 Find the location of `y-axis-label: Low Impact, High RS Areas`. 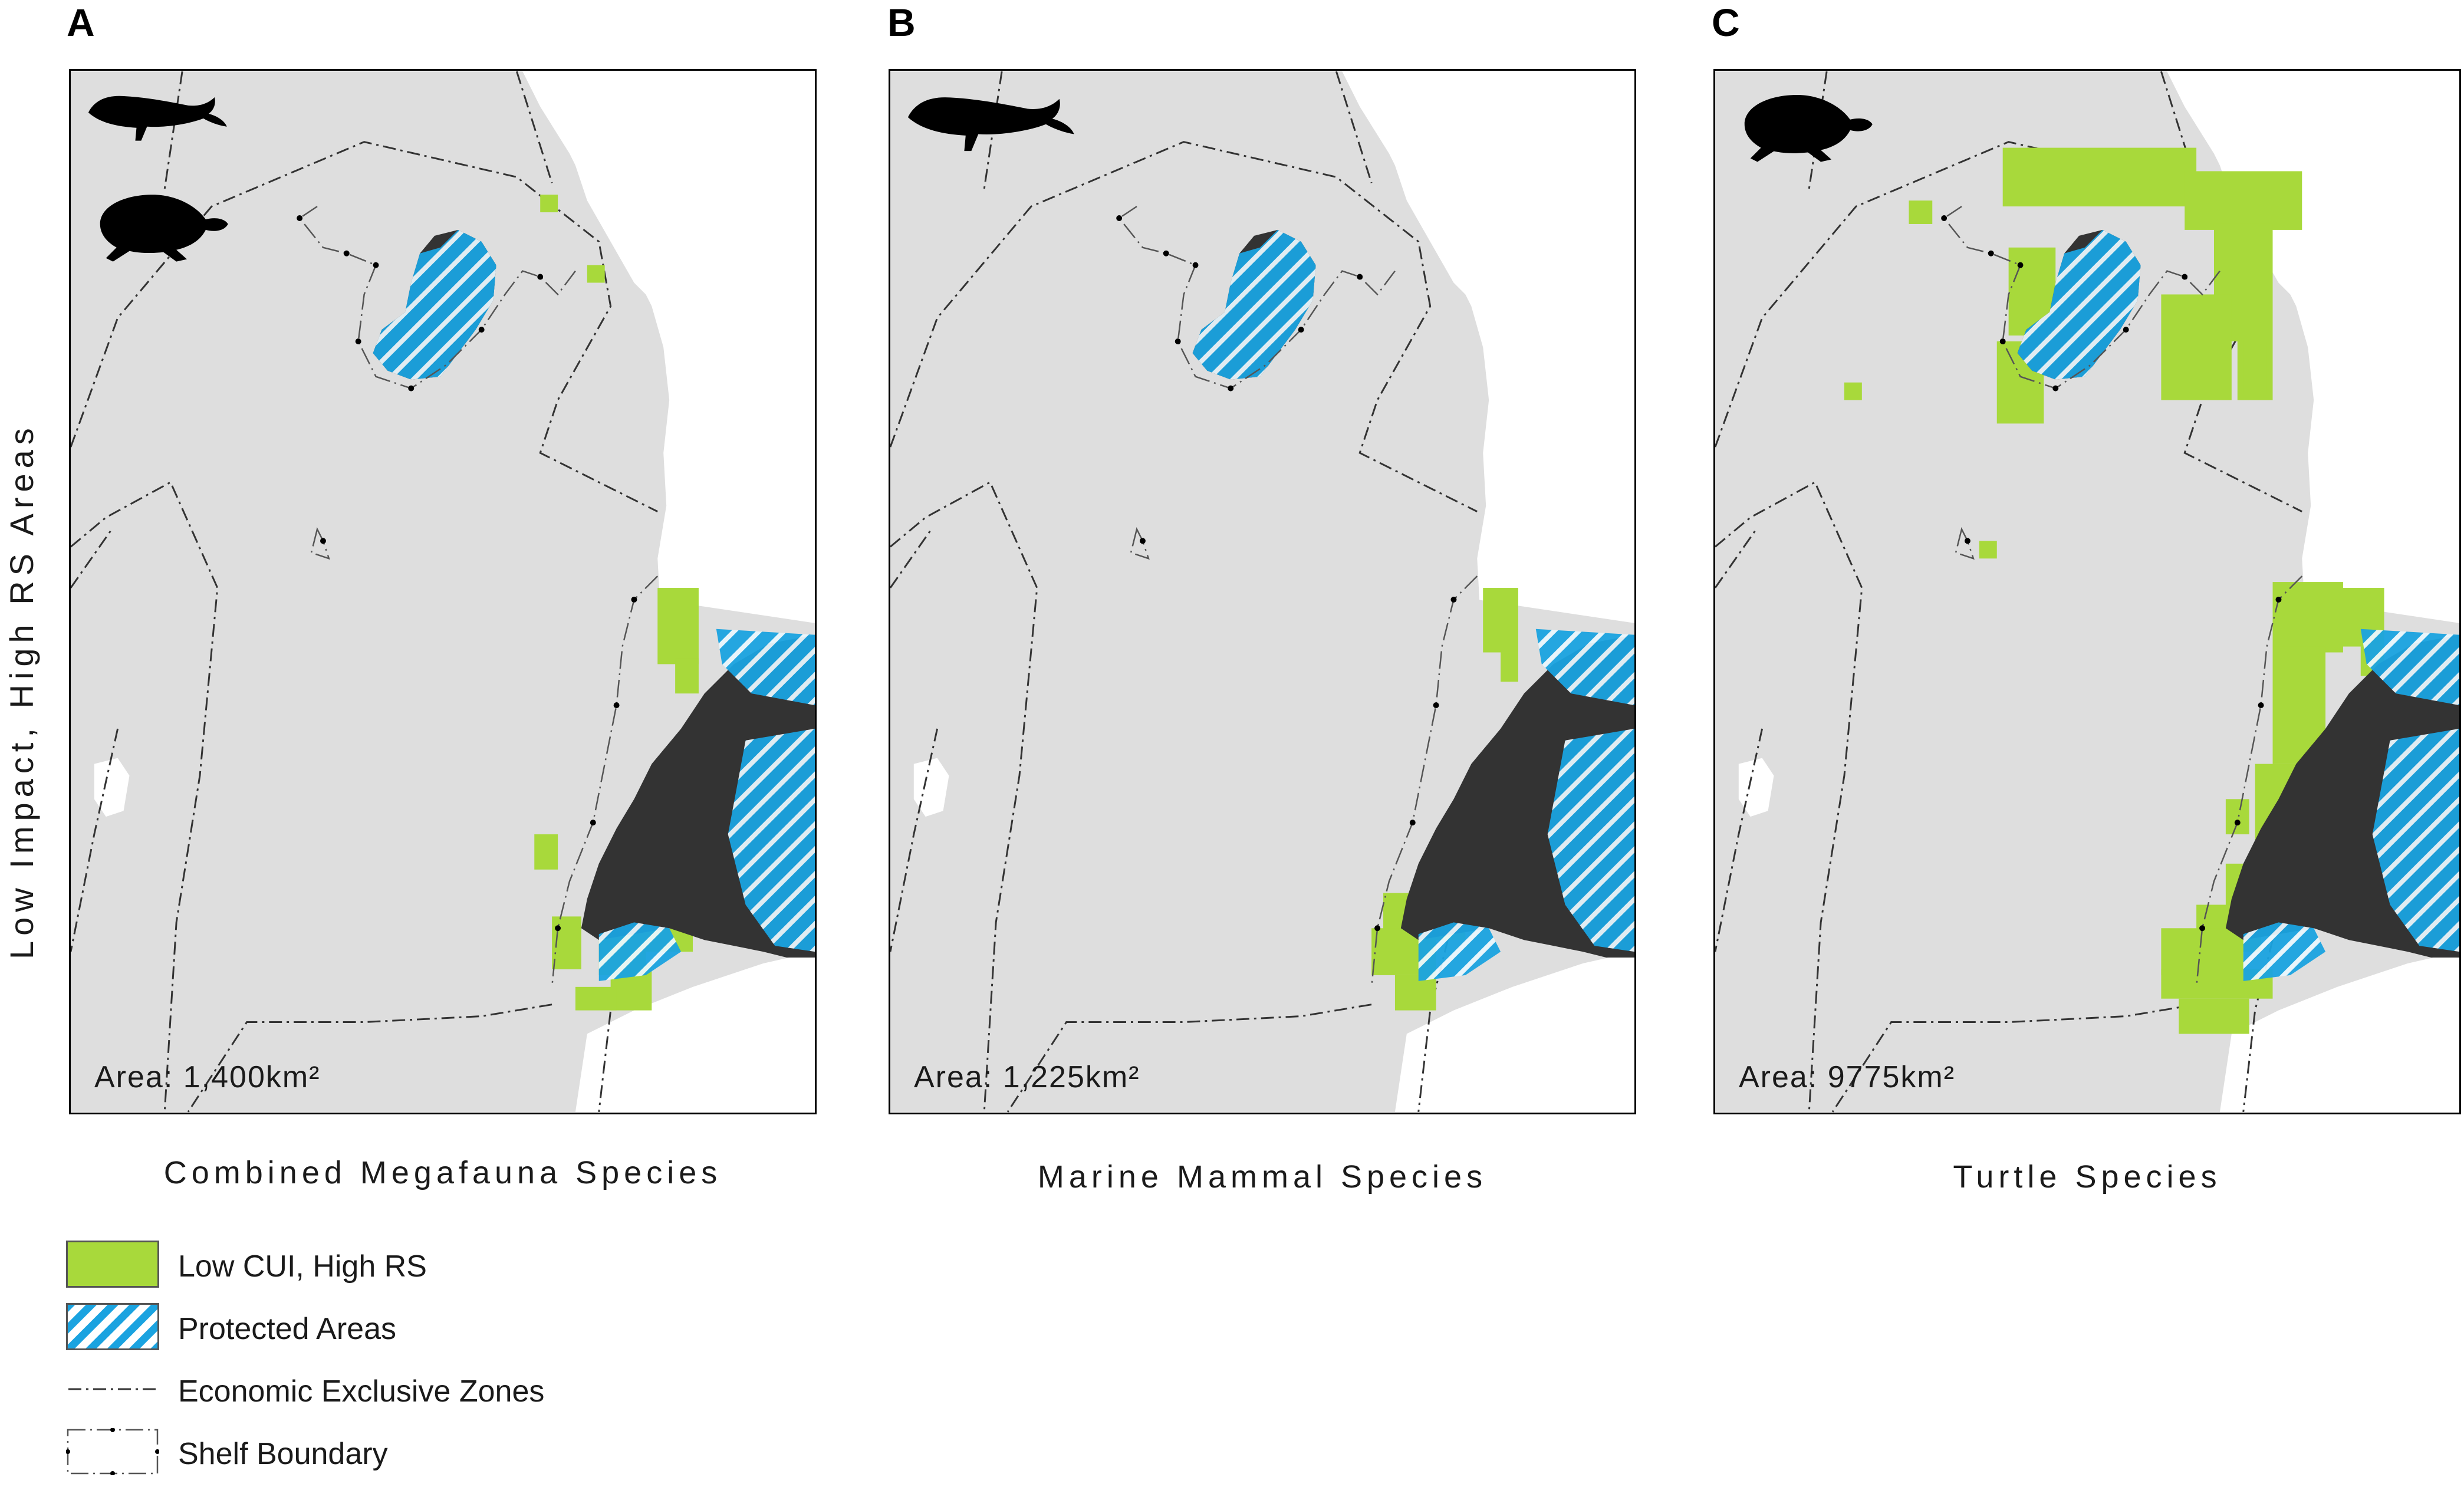

y-axis-label: Low Impact, High RS Areas is located at coordinates (24, 742).